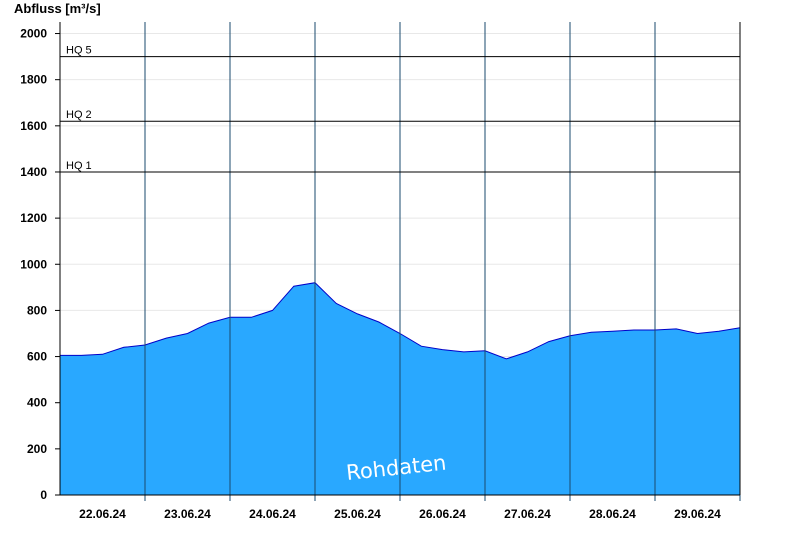 The width and height of the screenshot is (800, 550). I want to click on x-tick-label: 22.06.24, so click(102, 514).